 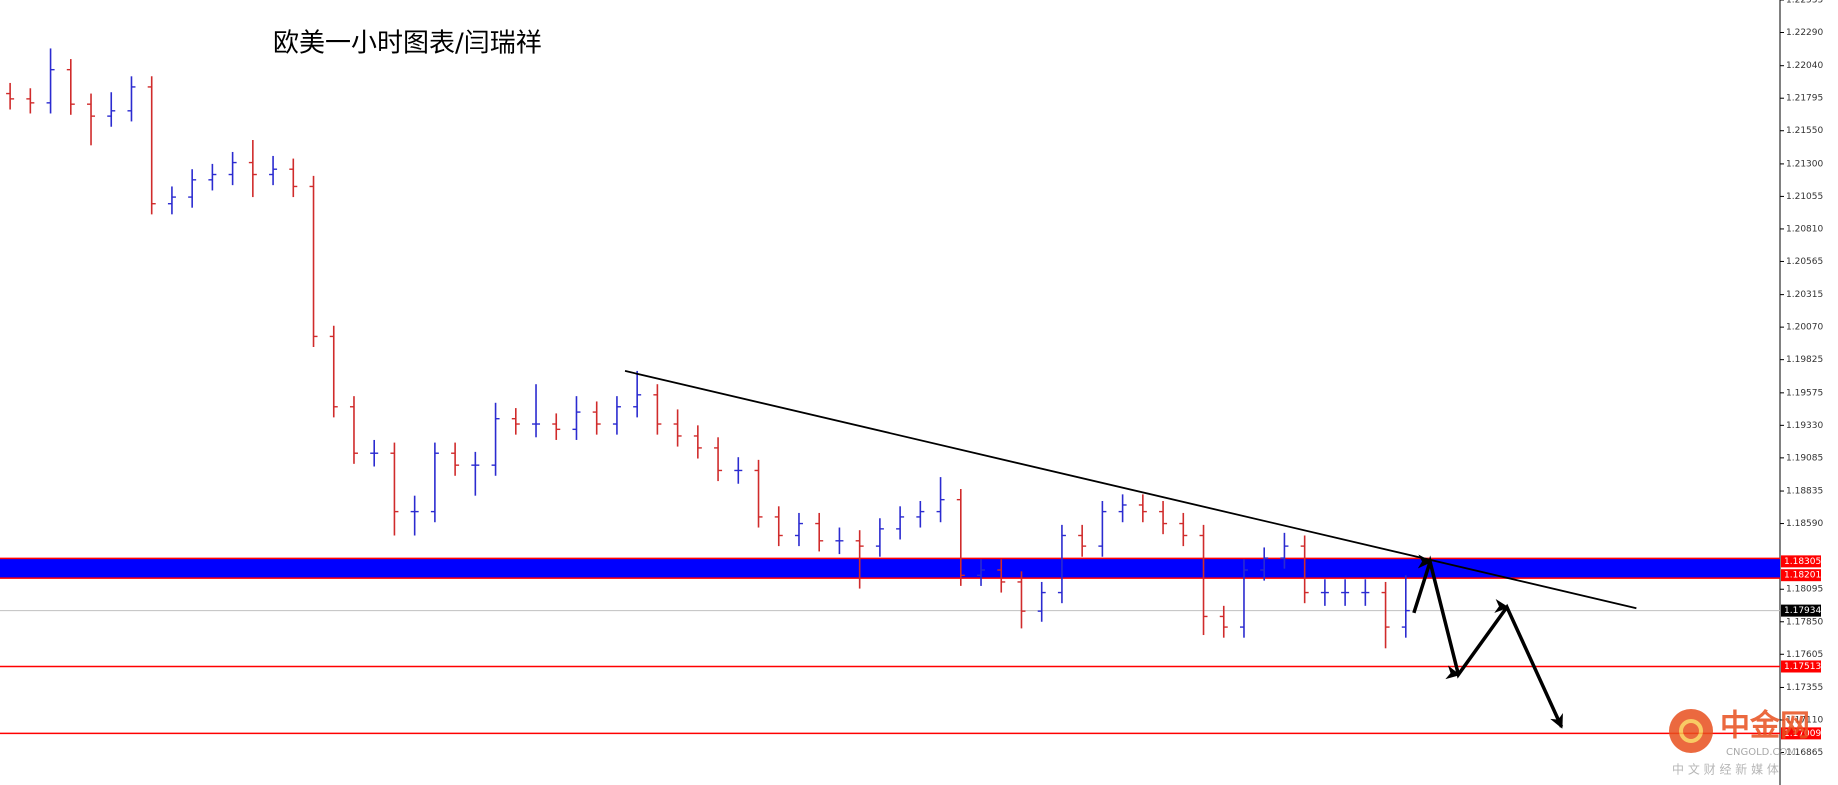 I want to click on price-tag-label: 1.17513, so click(x=1802, y=667).